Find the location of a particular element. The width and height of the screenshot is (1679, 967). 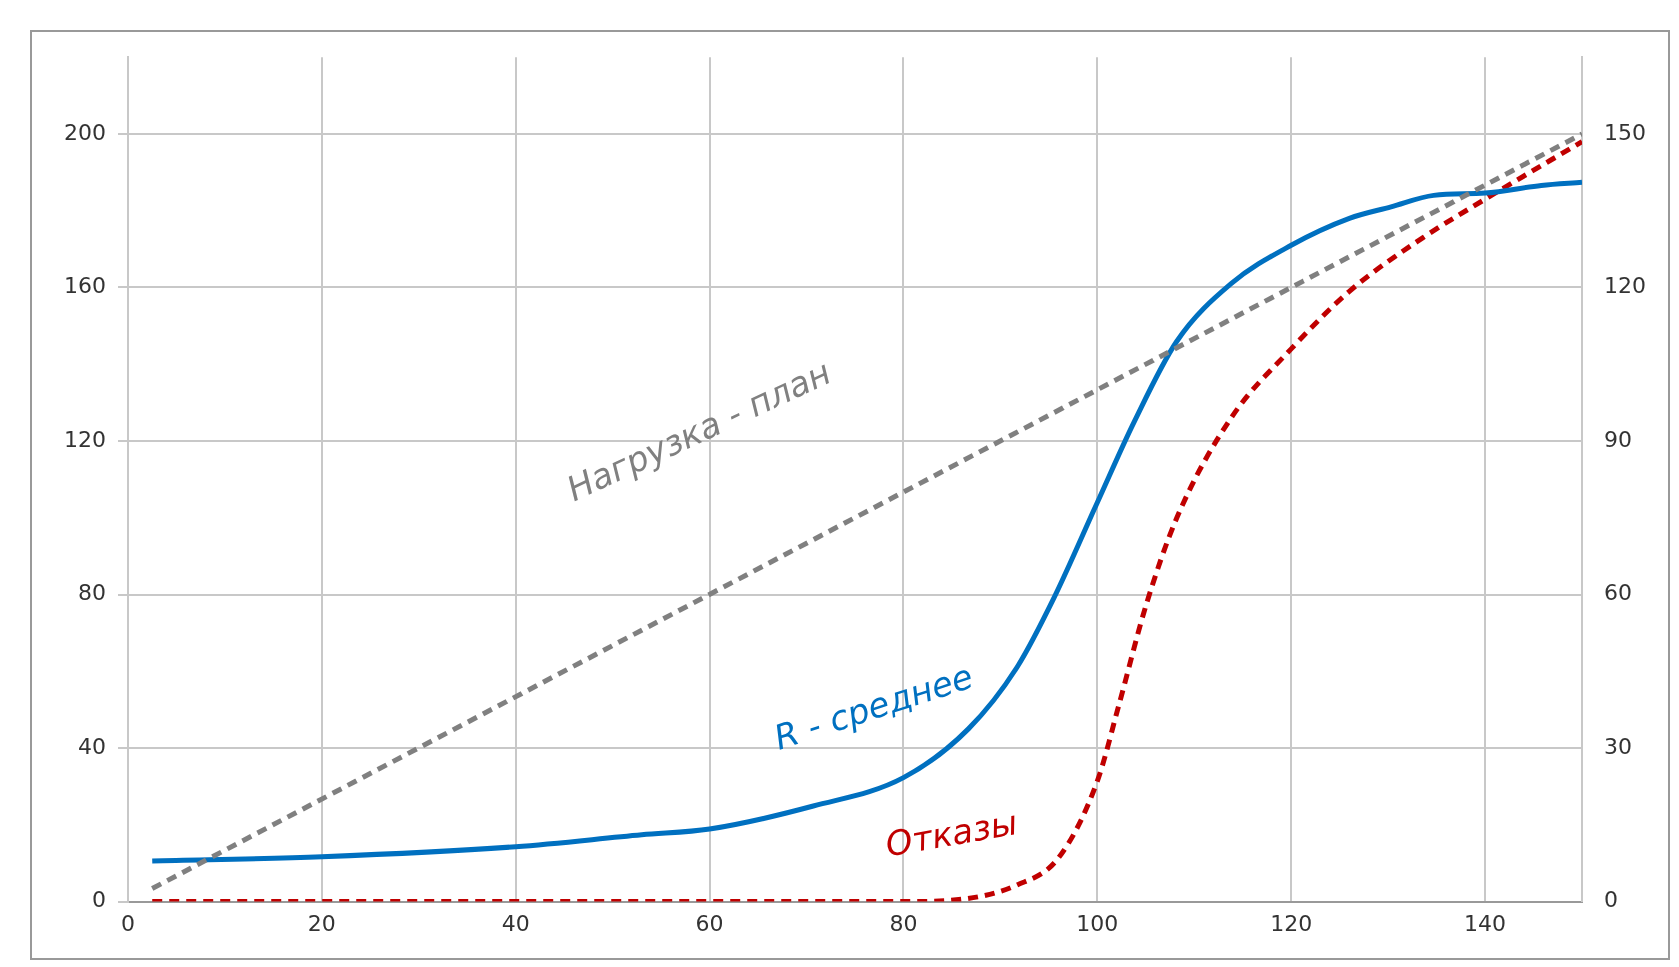

y-tick-label: 0 is located at coordinates (98, 900).